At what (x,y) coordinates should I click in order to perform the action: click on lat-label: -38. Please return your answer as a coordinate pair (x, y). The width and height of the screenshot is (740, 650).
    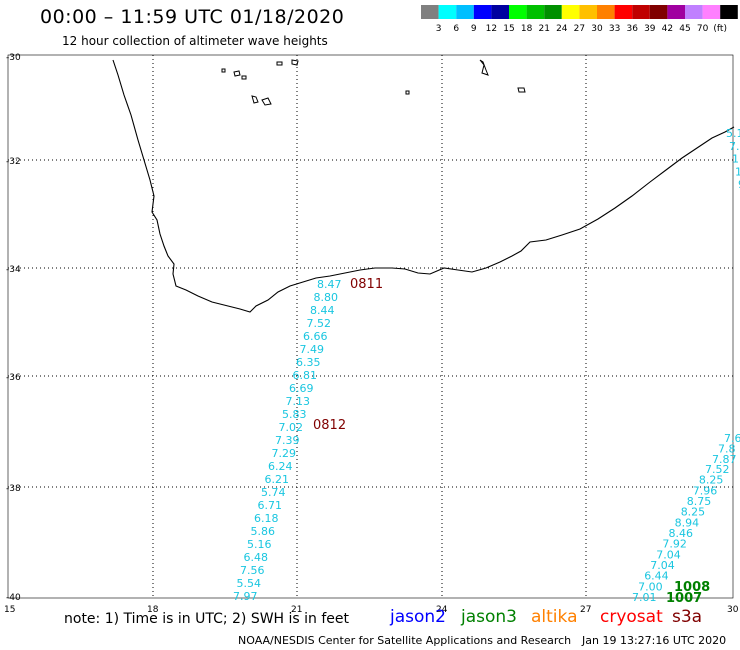
    Looking at the image, I should click on (13, 489).